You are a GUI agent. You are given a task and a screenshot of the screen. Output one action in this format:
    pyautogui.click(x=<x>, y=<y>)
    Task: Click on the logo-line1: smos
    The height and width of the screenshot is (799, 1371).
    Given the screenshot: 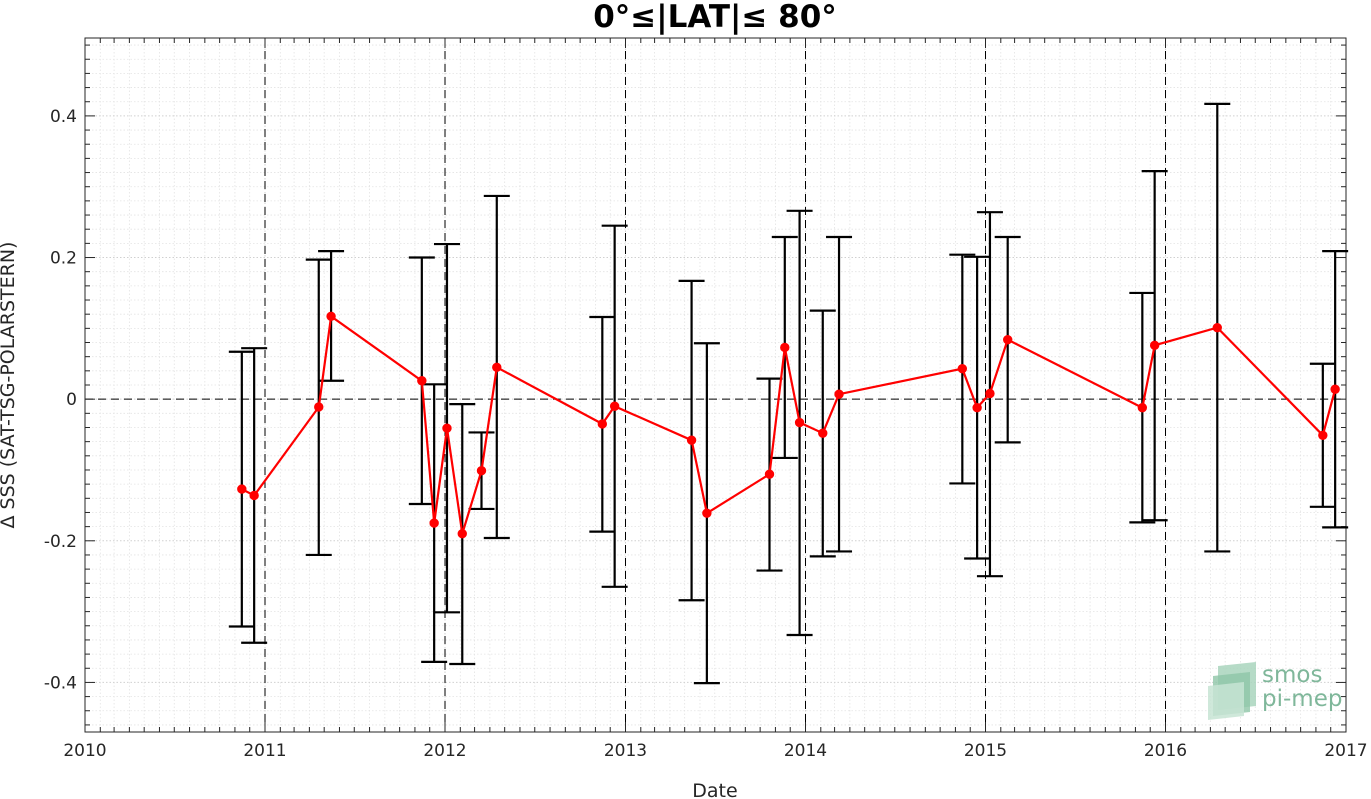 What is the action you would take?
    pyautogui.click(x=1292, y=675)
    